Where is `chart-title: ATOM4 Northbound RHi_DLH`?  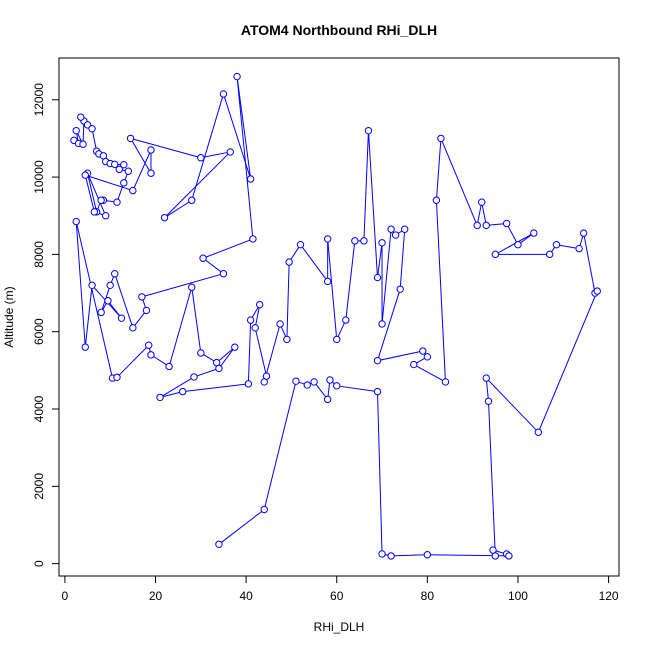
chart-title: ATOM4 Northbound RHi_DLH is located at coordinates (339, 30).